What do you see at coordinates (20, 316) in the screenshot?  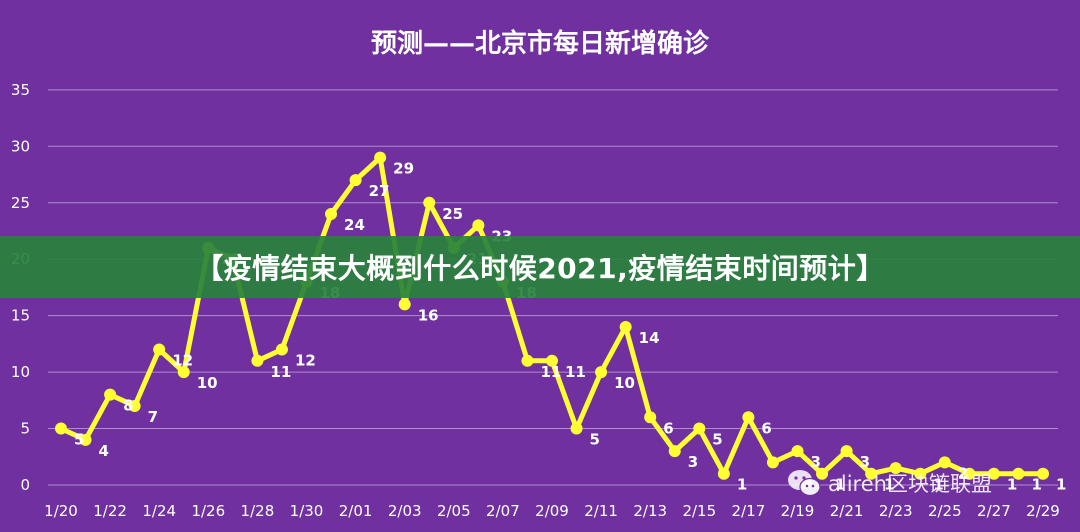 I see `y-tick-label: 15` at bounding box center [20, 316].